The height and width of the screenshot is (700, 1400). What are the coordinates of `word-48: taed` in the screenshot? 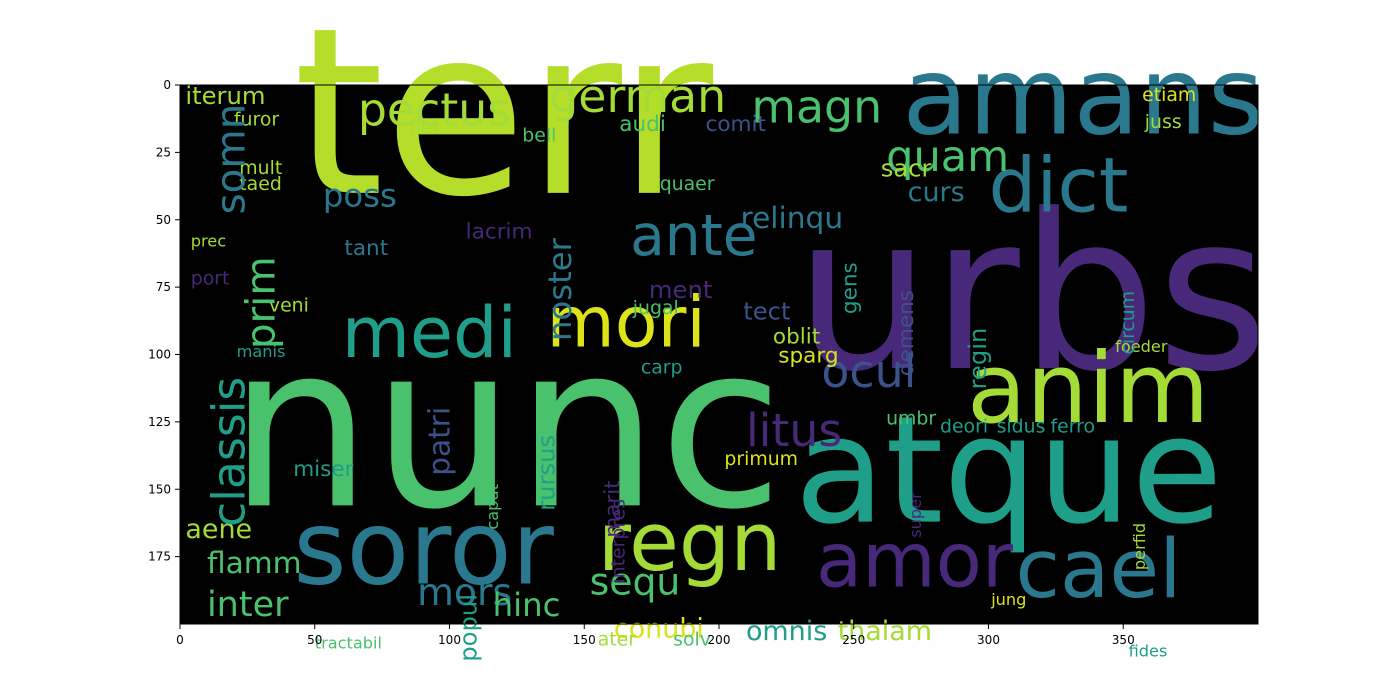 It's located at (260, 184).